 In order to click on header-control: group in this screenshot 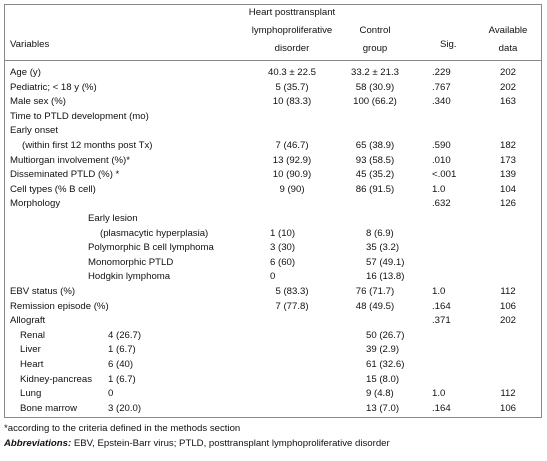, I will do `click(375, 48)`.